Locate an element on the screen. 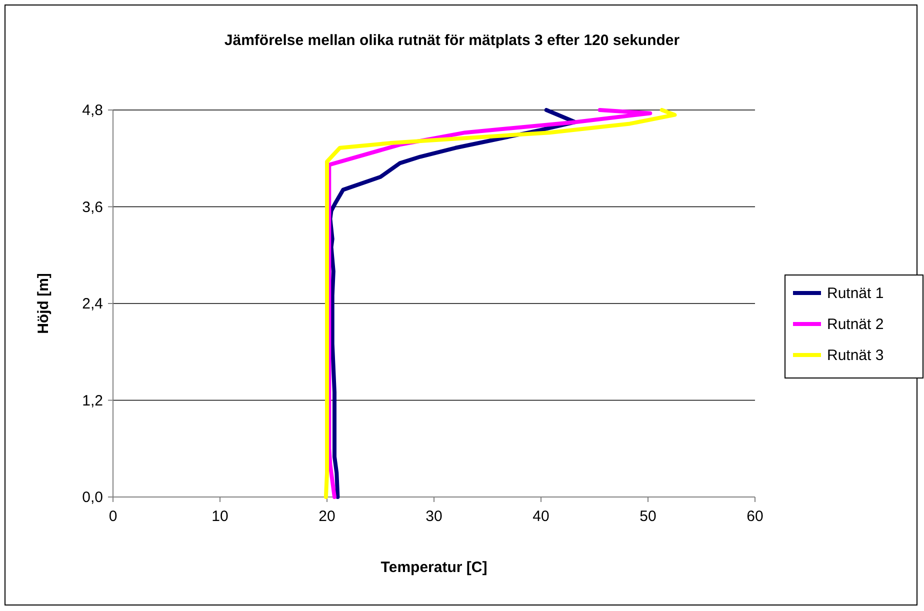 Image resolution: width=924 pixels, height=611 pixels. y-tick-label: 4,8 is located at coordinates (92, 110).